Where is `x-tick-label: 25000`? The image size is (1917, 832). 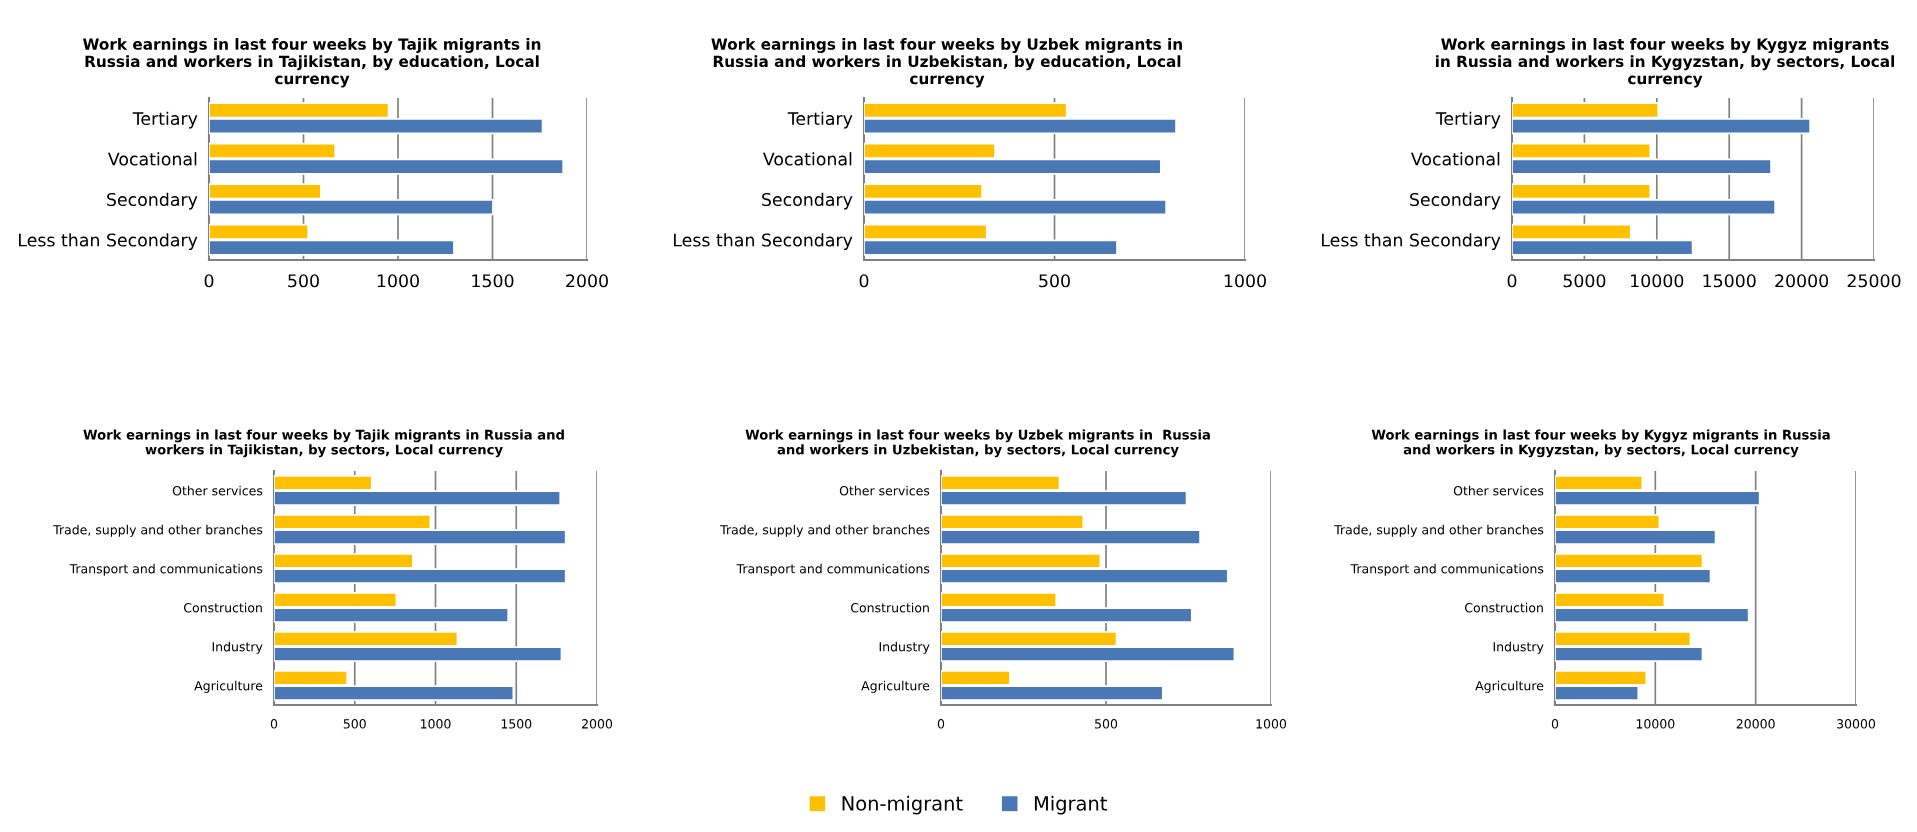 x-tick-label: 25000 is located at coordinates (1874, 281).